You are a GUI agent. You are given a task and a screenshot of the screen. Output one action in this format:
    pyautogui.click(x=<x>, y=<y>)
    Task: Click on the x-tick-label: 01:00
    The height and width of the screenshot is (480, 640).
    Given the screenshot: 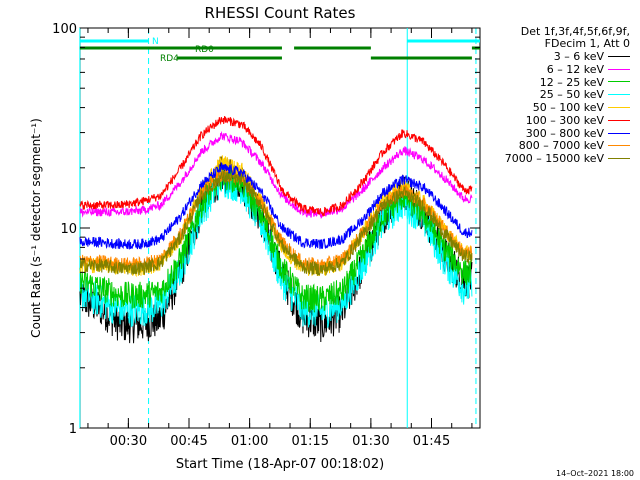 What is the action you would take?
    pyautogui.click(x=249, y=441)
    